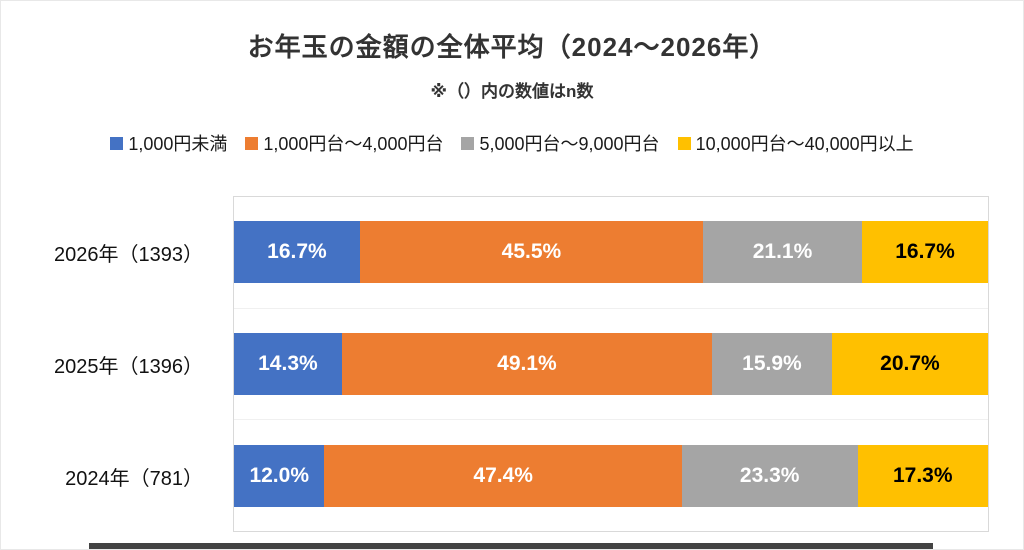  I want to click on bar-row: 12.0% 47.4% 23.3% 17.3%, so click(611, 475).